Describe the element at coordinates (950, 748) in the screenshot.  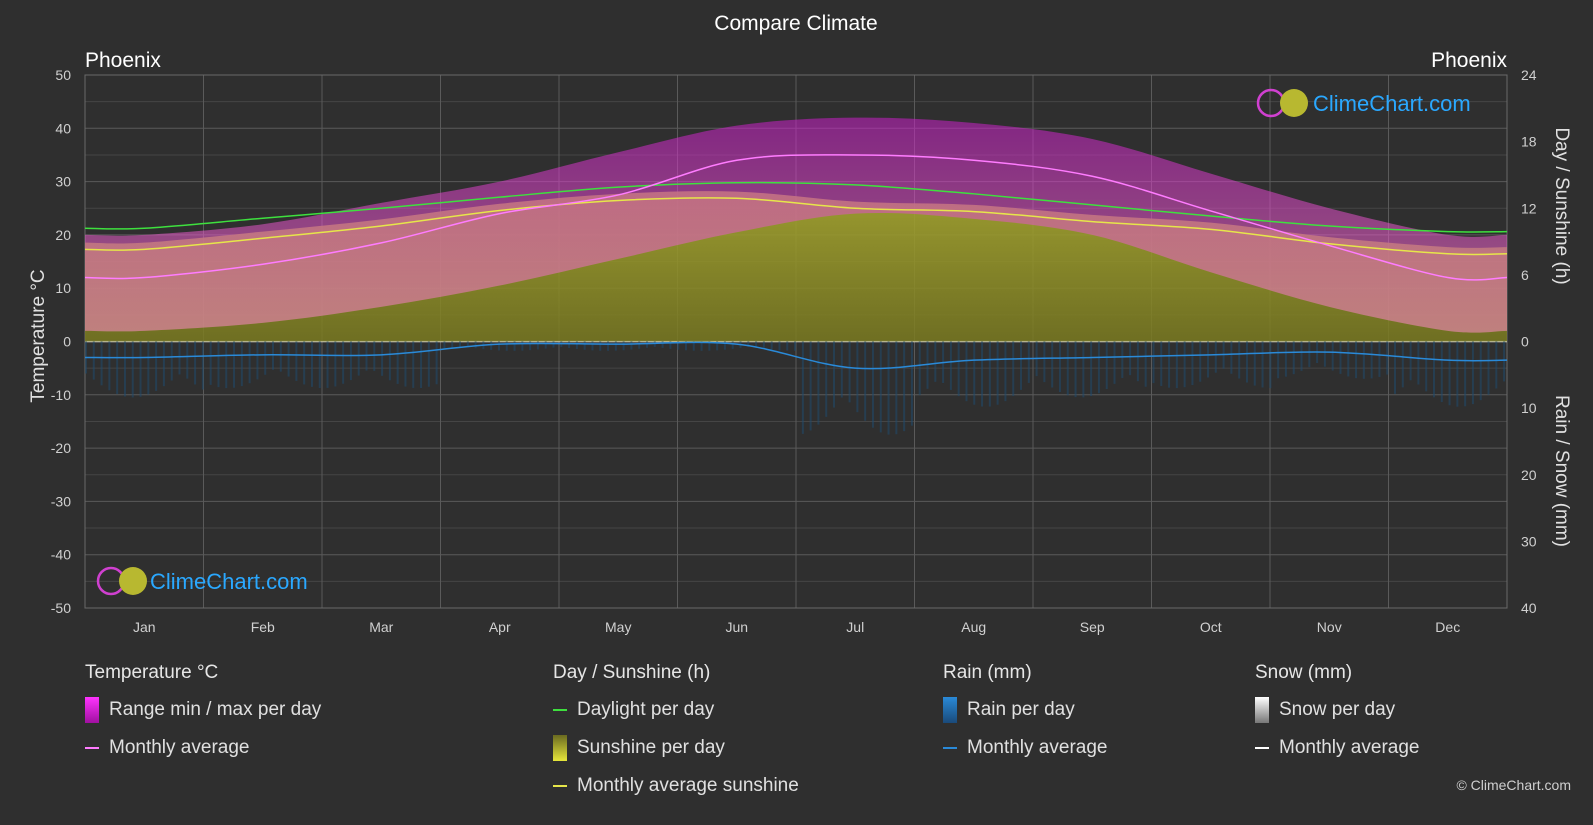
I see `rain-avg-swatch` at that location.